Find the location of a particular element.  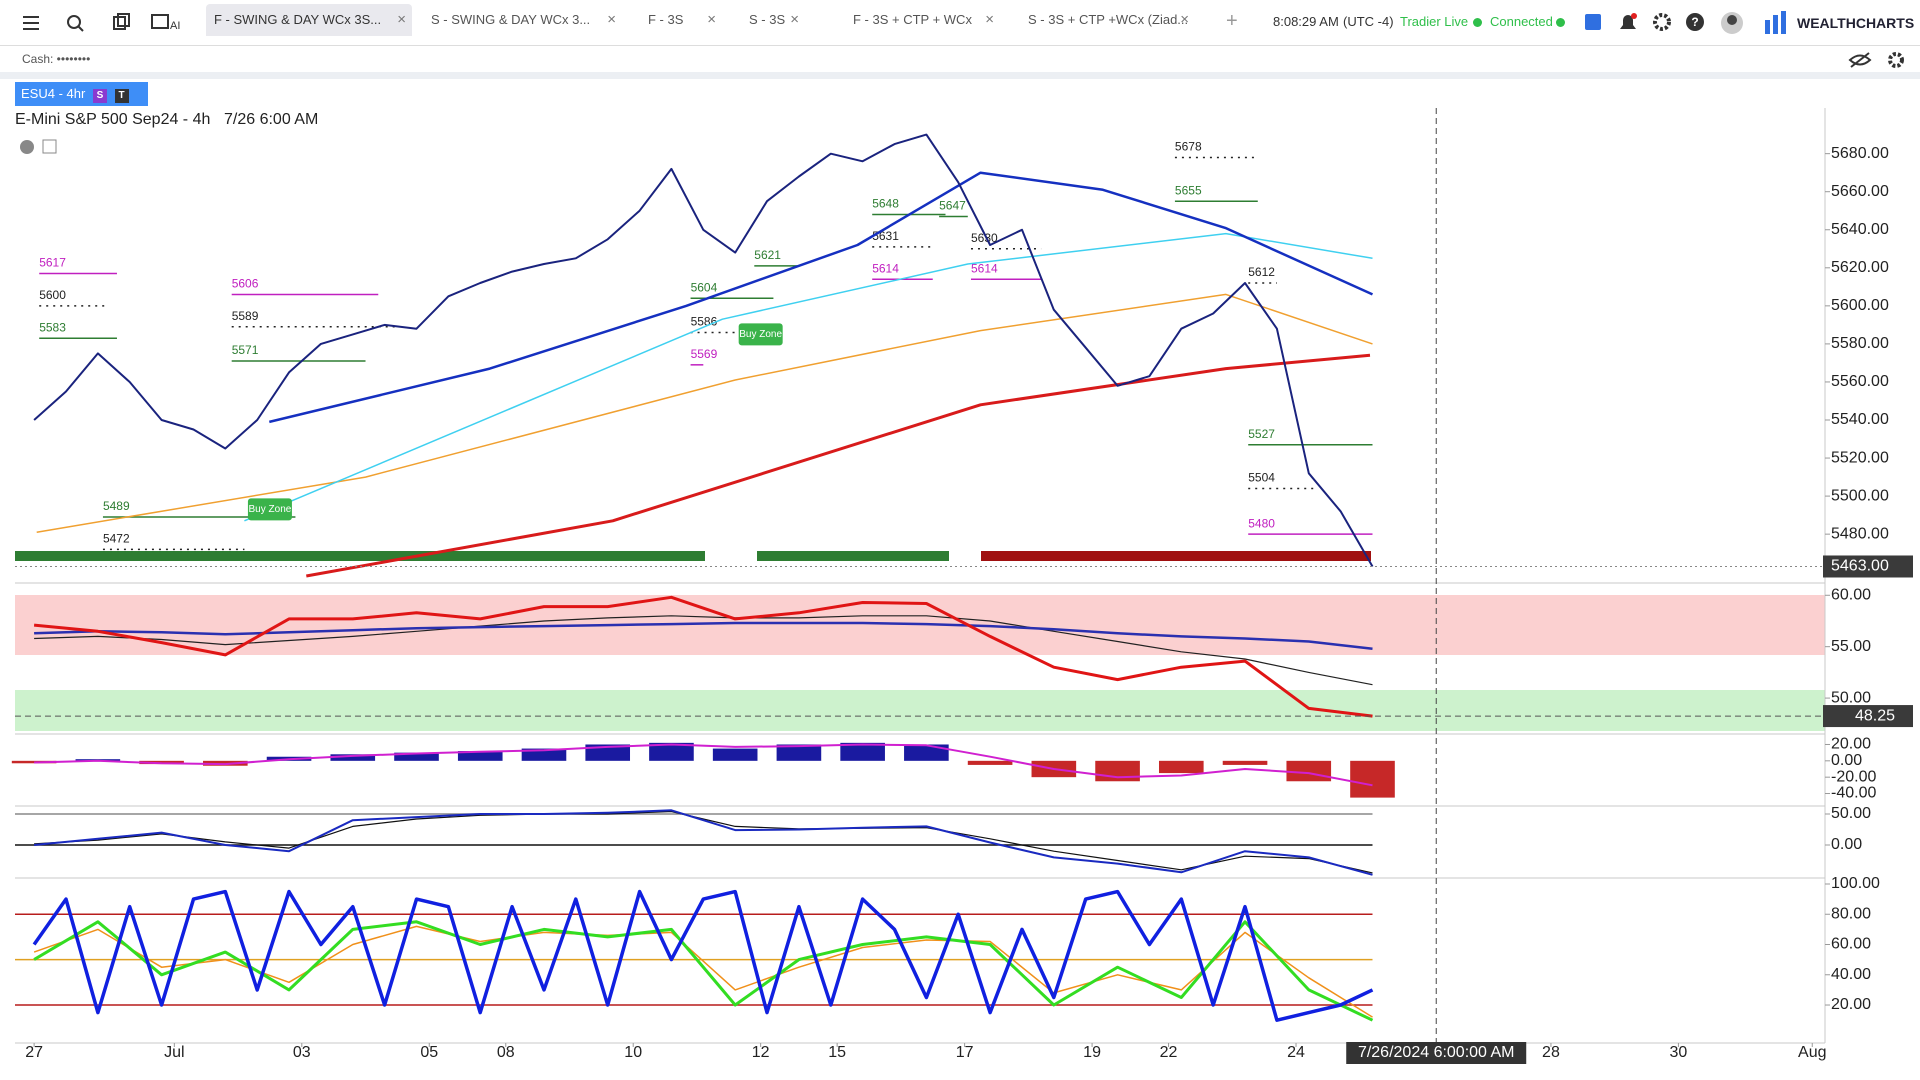

y-tick-label: 5580.00 is located at coordinates (1860, 343).